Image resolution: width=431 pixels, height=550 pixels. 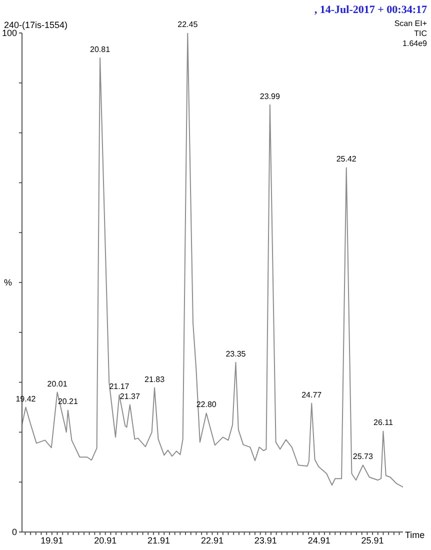 What do you see at coordinates (159, 540) in the screenshot?
I see `x-tick-label: 21.91` at bounding box center [159, 540].